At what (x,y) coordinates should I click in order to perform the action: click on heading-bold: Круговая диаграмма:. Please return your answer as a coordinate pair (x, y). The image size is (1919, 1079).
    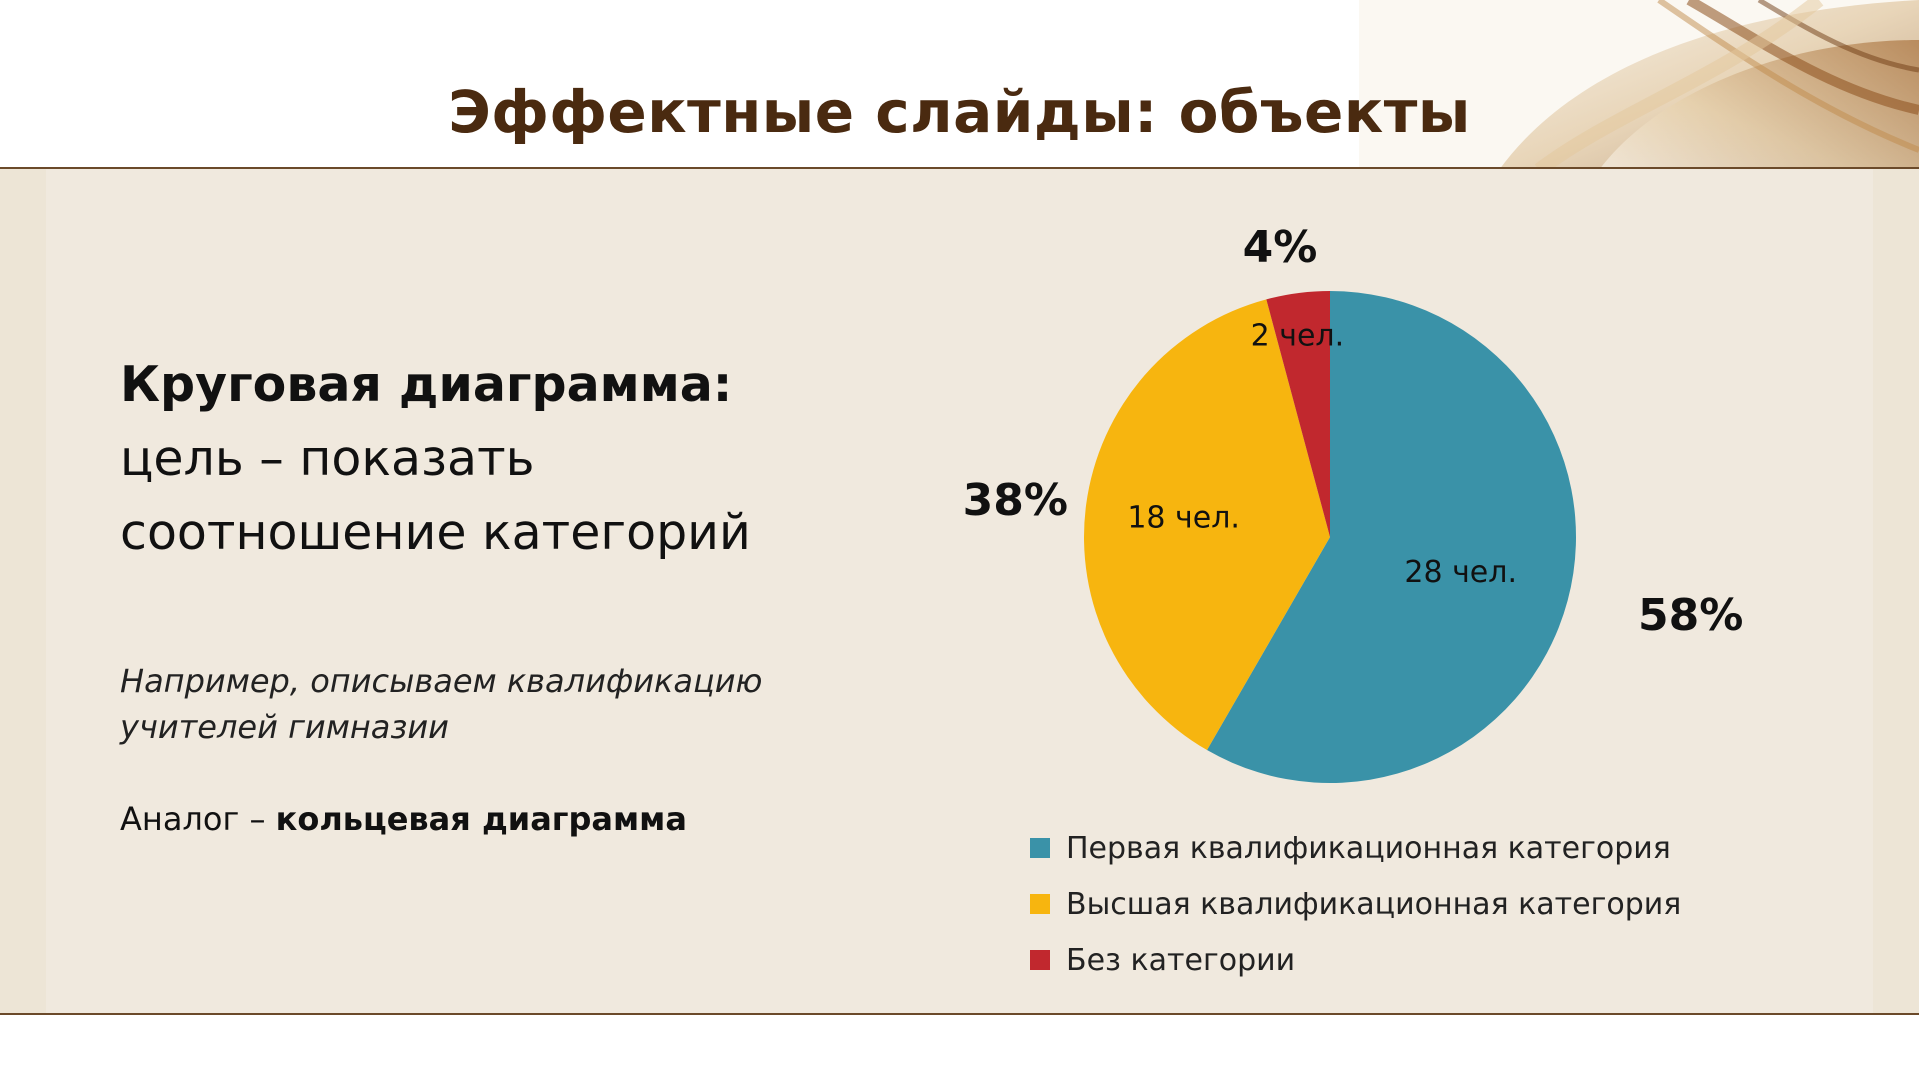
    Looking at the image, I should click on (426, 384).